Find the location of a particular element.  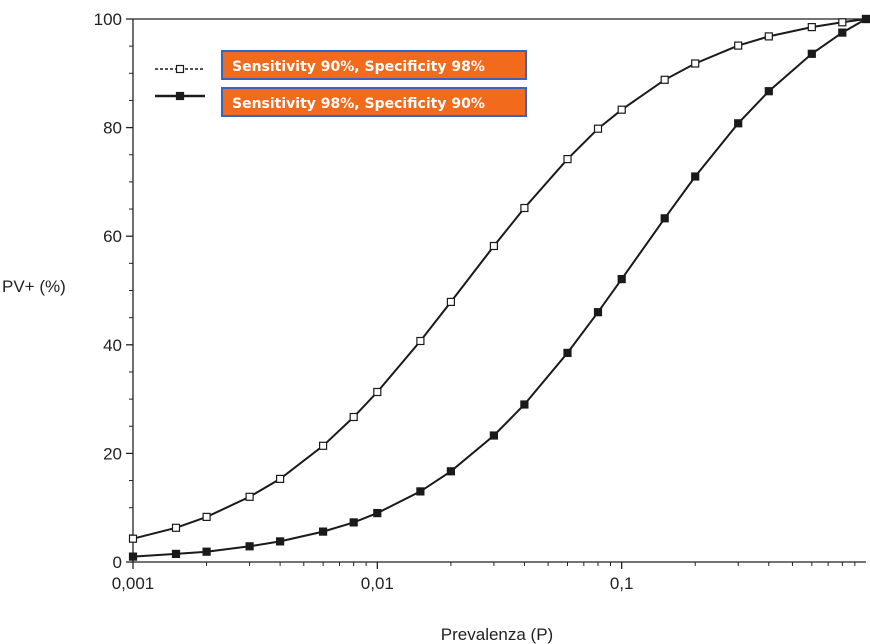

y-tick-label: 20 is located at coordinates (112, 453).